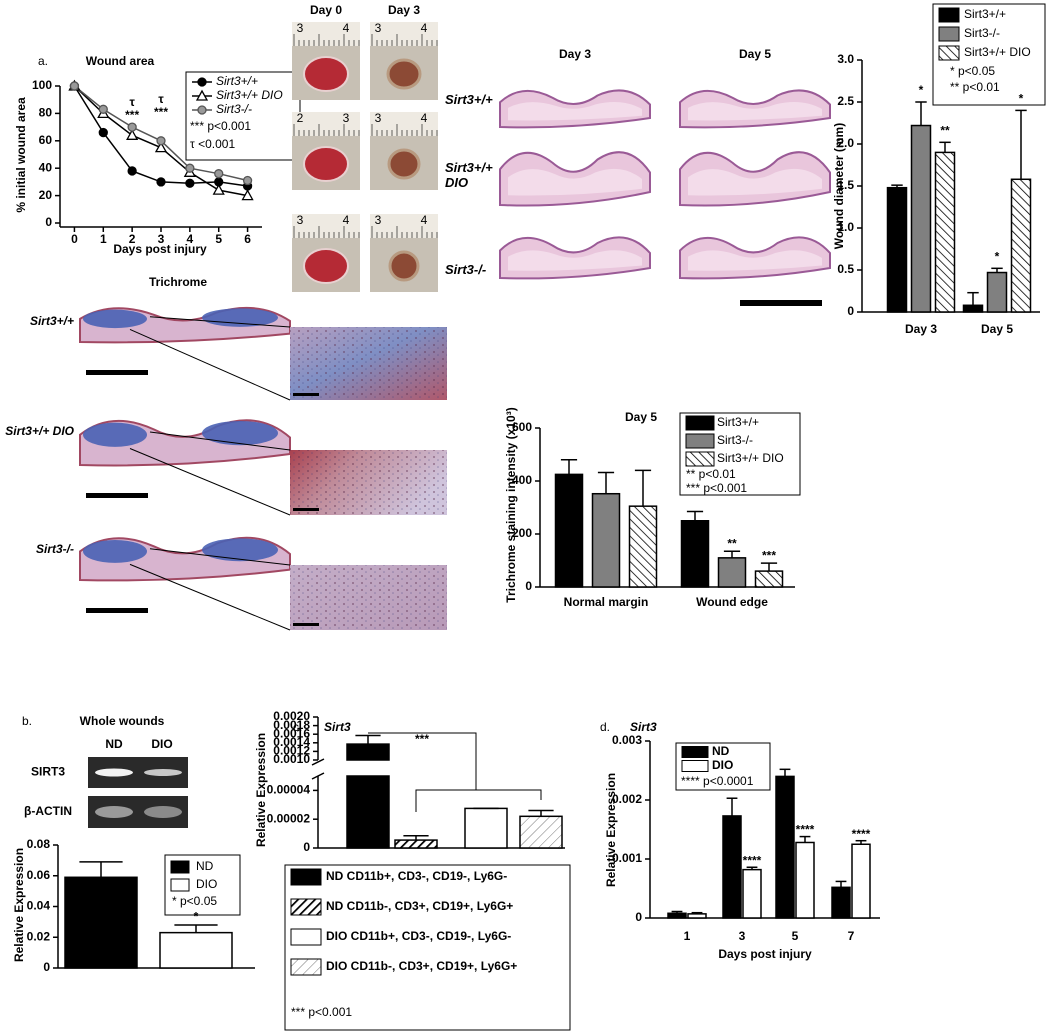  I want to click on y-tick-label: 0.0020, so click(291, 716).